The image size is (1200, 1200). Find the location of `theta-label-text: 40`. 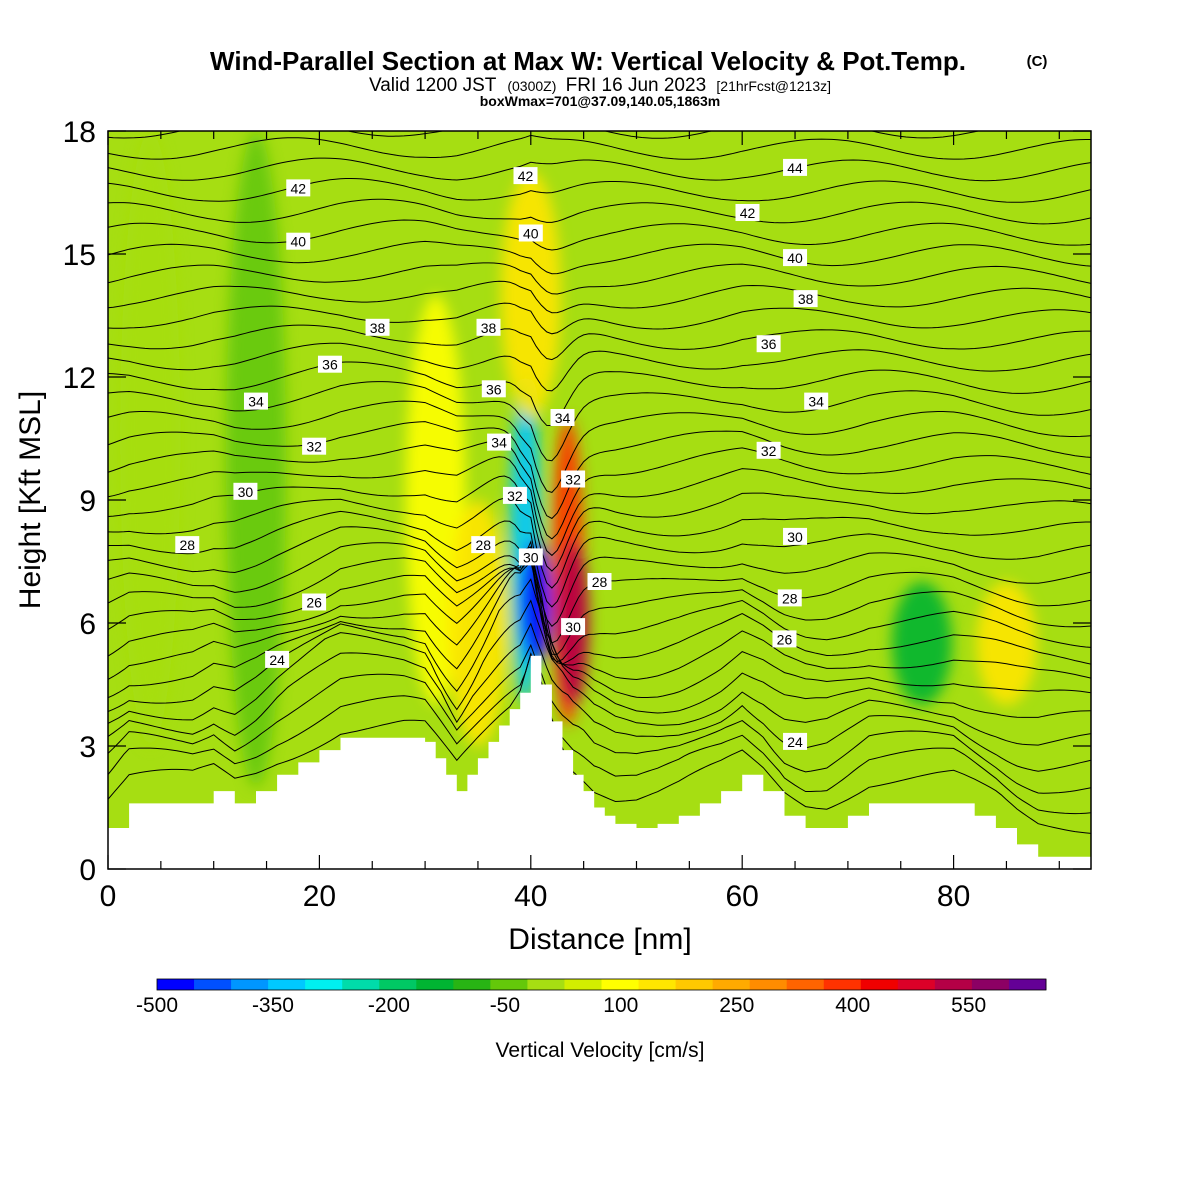

theta-label-text: 40 is located at coordinates (298, 242).